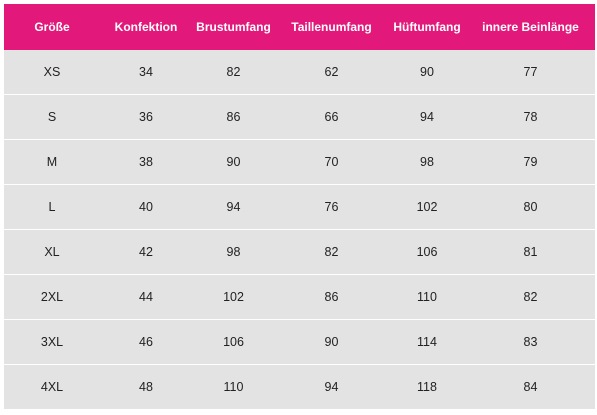  What do you see at coordinates (146, 296) in the screenshot?
I see `cell-konfektion: 44` at bounding box center [146, 296].